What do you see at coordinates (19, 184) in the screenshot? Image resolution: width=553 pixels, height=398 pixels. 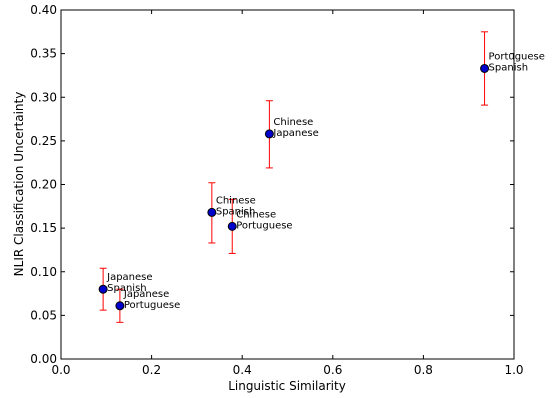 I see `y-axis-title: NLIR Classification Uncertainty` at bounding box center [19, 184].